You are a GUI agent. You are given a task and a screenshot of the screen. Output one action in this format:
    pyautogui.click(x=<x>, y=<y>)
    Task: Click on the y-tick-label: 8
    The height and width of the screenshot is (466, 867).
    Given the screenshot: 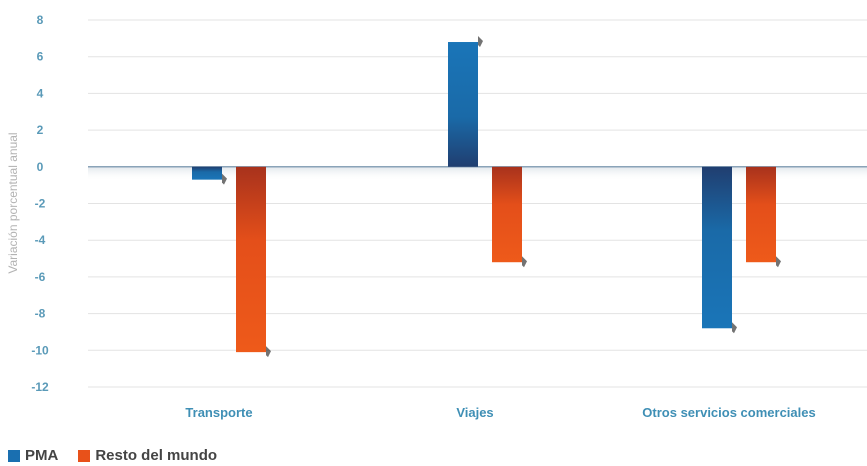 What is the action you would take?
    pyautogui.click(x=40, y=20)
    